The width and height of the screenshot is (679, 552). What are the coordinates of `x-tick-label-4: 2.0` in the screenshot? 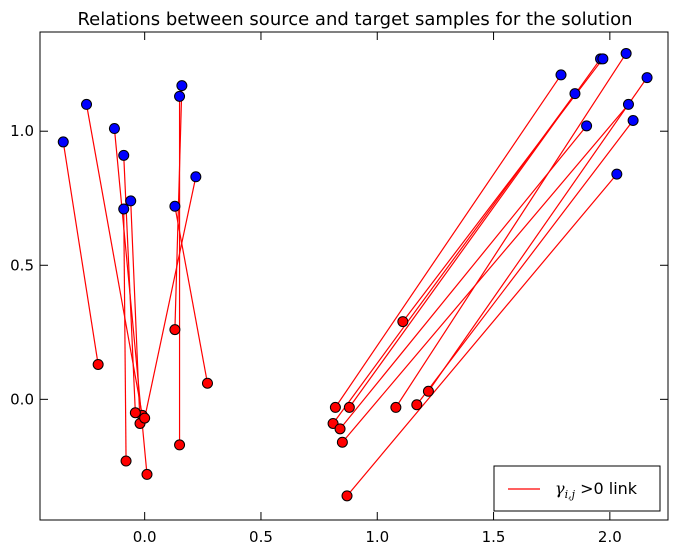 It's located at (610, 537).